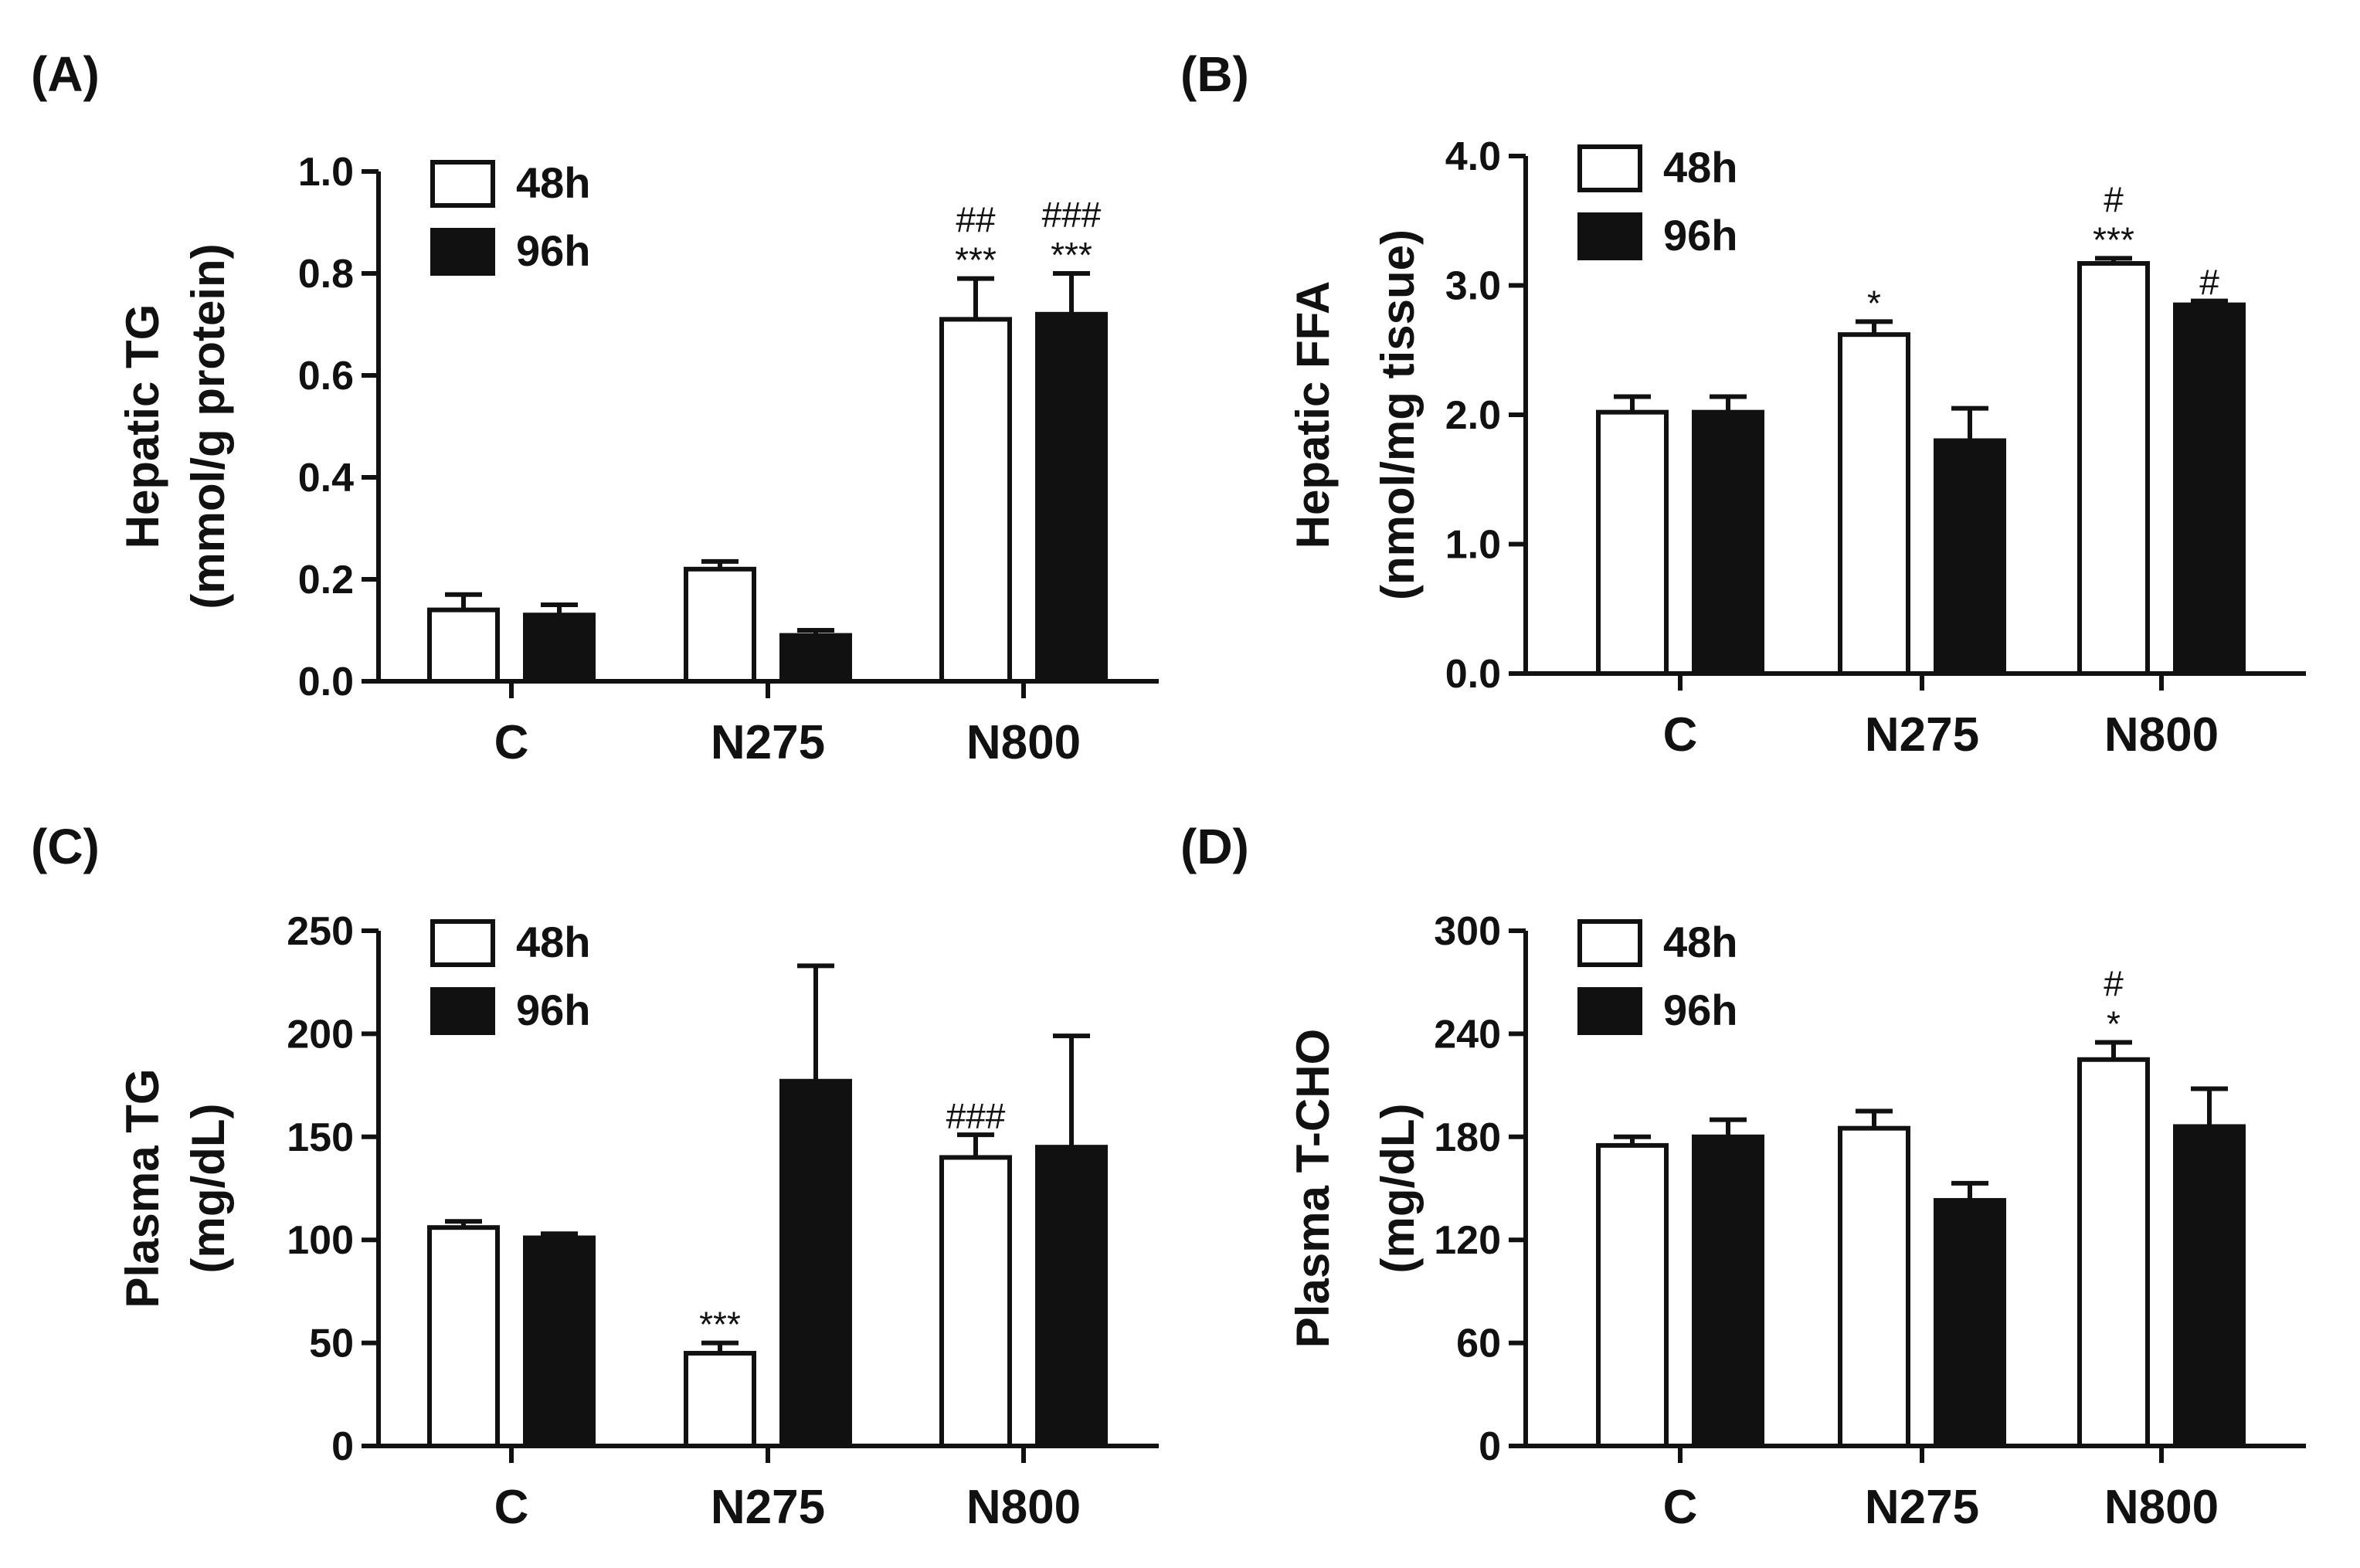 This screenshot has height=1568, width=2360. I want to click on y-axis-title: Plasma TG, so click(142, 1188).